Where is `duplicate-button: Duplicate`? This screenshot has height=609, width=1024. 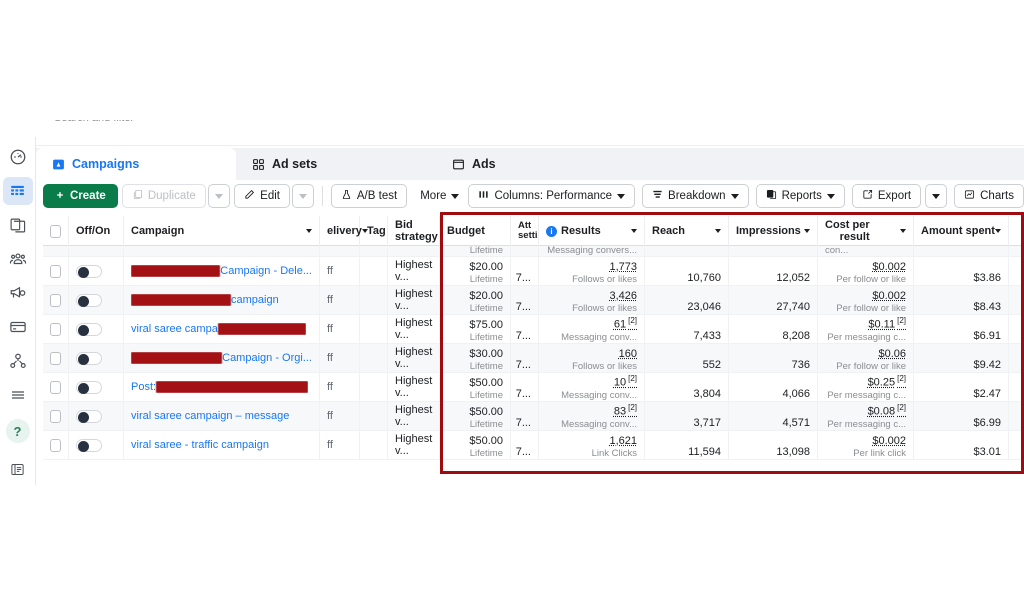
duplicate-button: Duplicate is located at coordinates (163, 196).